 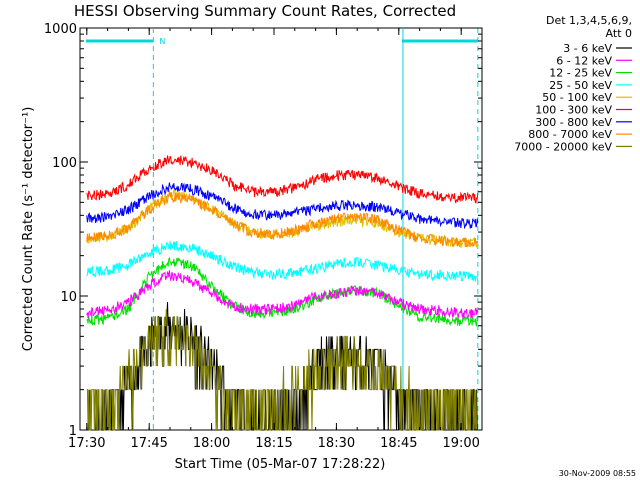 I want to click on y-tick-label: 1000, so click(x=60, y=29).